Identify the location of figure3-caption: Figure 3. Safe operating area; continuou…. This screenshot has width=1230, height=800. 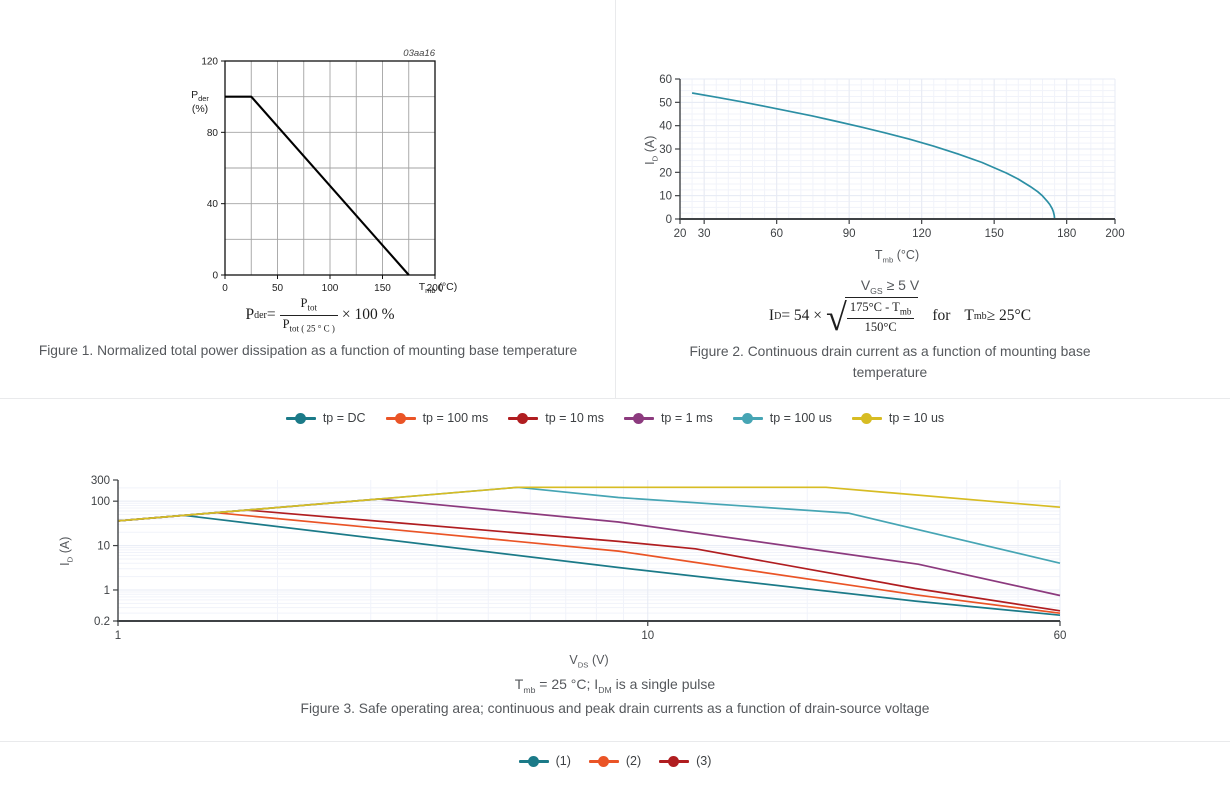
(615, 708).